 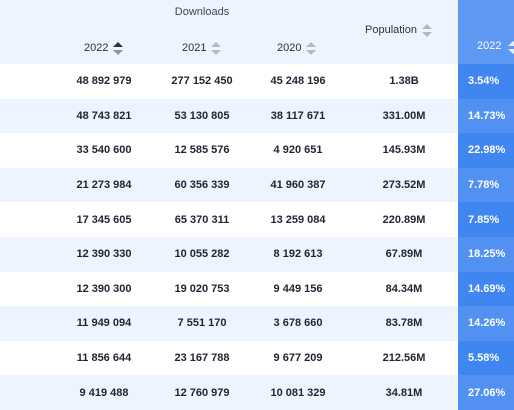 I want to click on downloads-2021-cell: 277 152 450, so click(x=202, y=81).